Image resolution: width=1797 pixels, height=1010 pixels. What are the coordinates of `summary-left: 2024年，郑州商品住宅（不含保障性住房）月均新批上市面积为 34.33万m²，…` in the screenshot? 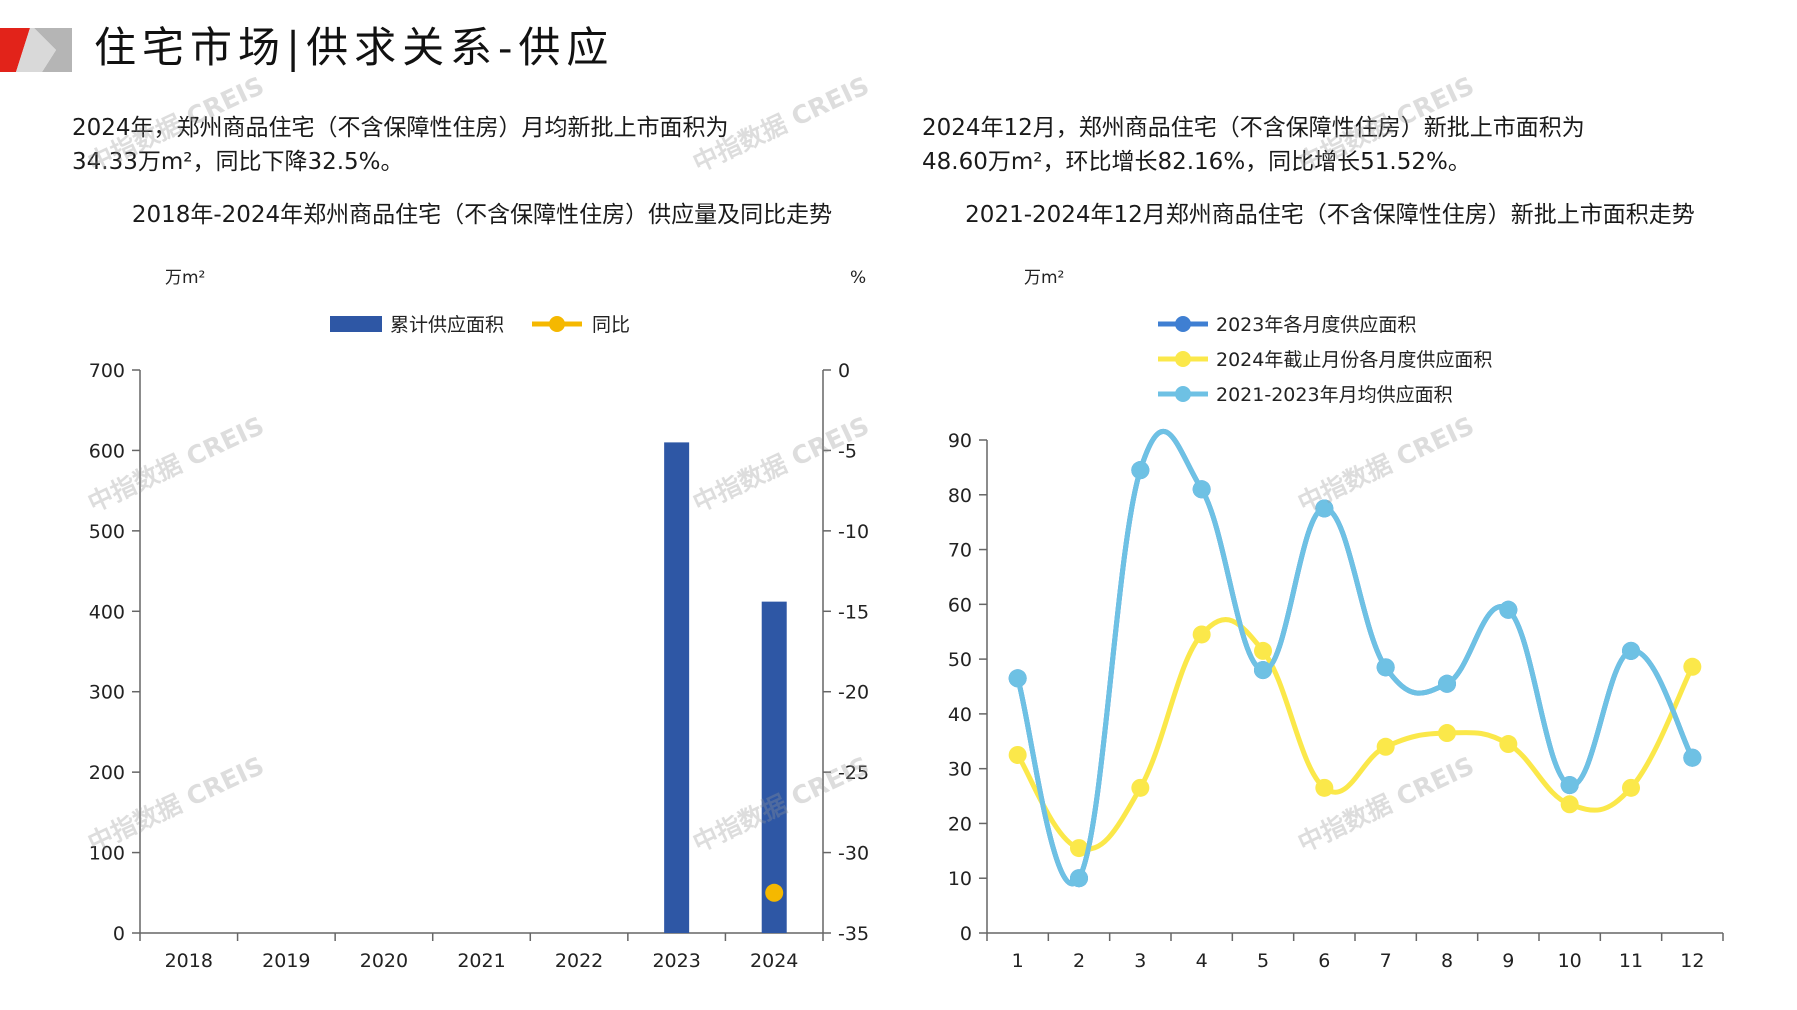 It's located at (482, 145).